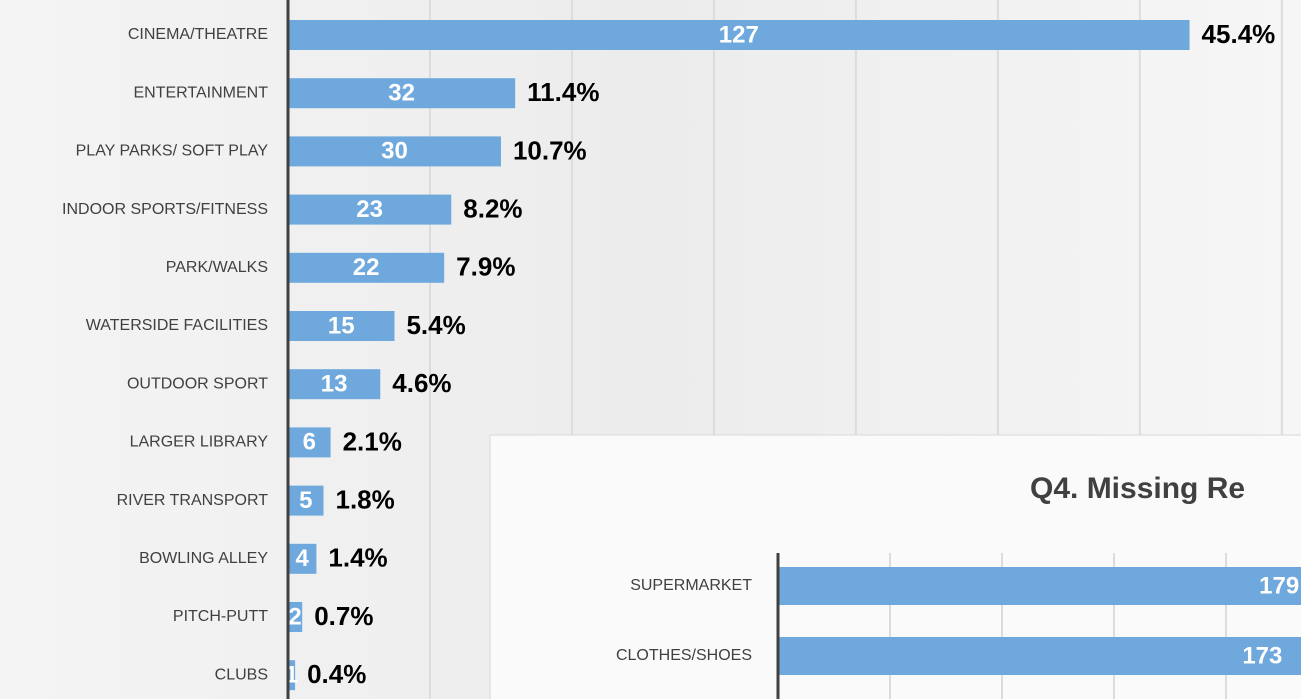 The height and width of the screenshot is (699, 1301). What do you see at coordinates (198, 34) in the screenshot?
I see `category-label: CINEMA/THEATRE` at bounding box center [198, 34].